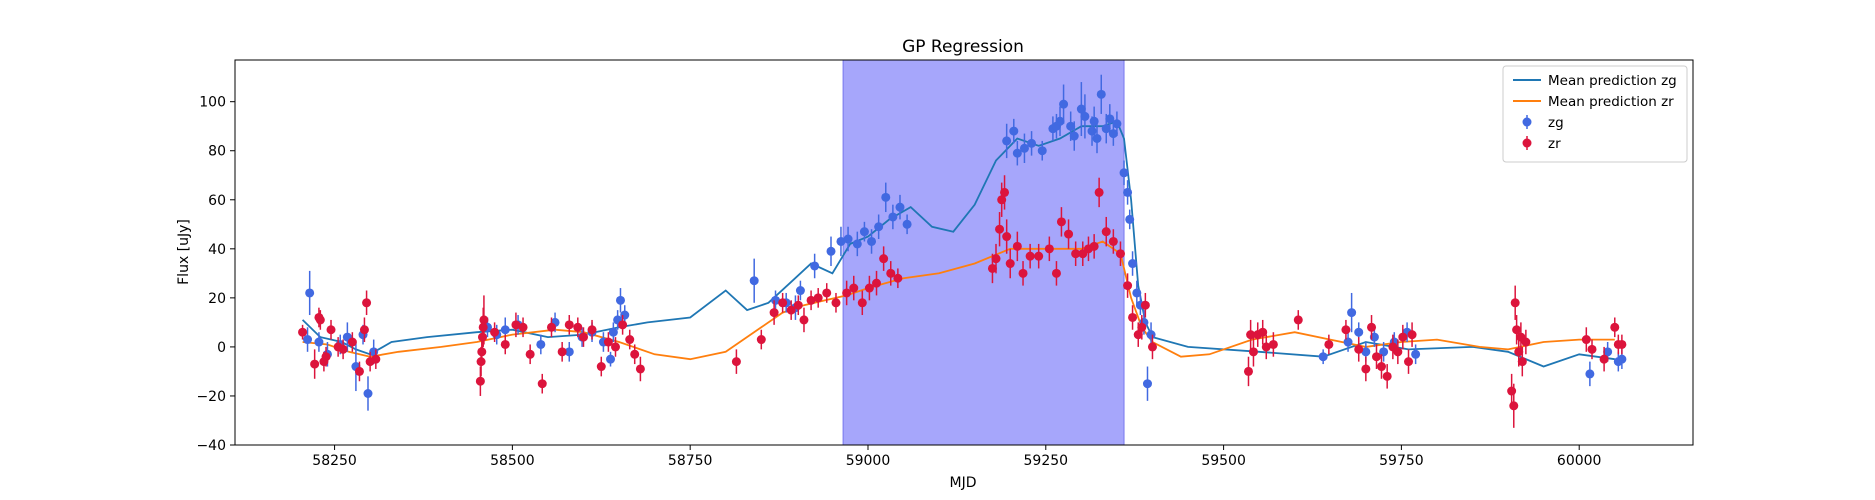 The height and width of the screenshot is (500, 1875). Describe the element at coordinates (1579, 461) in the screenshot. I see `x-tick-label: 60000` at that location.